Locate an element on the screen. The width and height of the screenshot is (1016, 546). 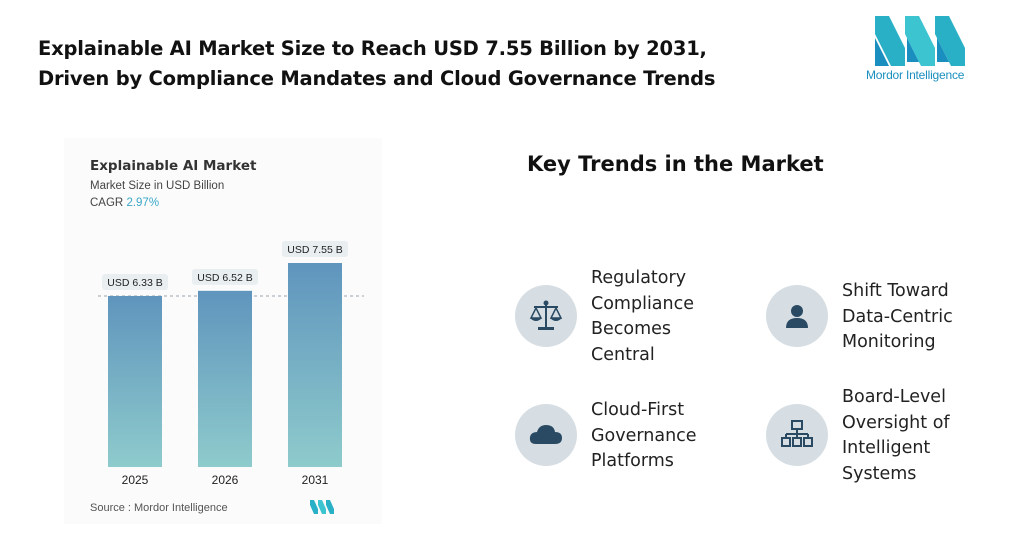
cagr-label: CAGR is located at coordinates (107, 203).